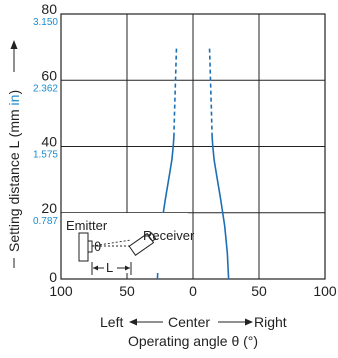 This screenshot has height=358, width=338. I want to click on y-tick-label: 60, so click(49, 75).